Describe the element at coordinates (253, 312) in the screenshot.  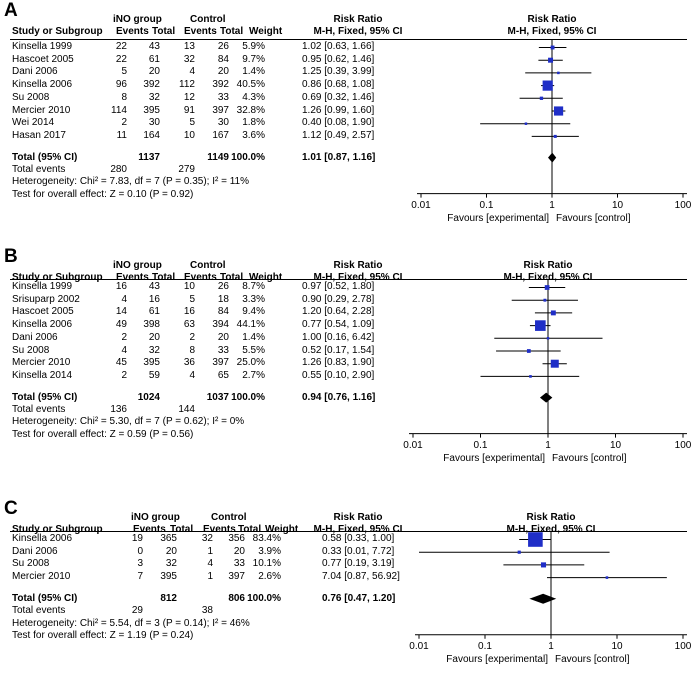
I see `study-weight: 9.4%` at that location.